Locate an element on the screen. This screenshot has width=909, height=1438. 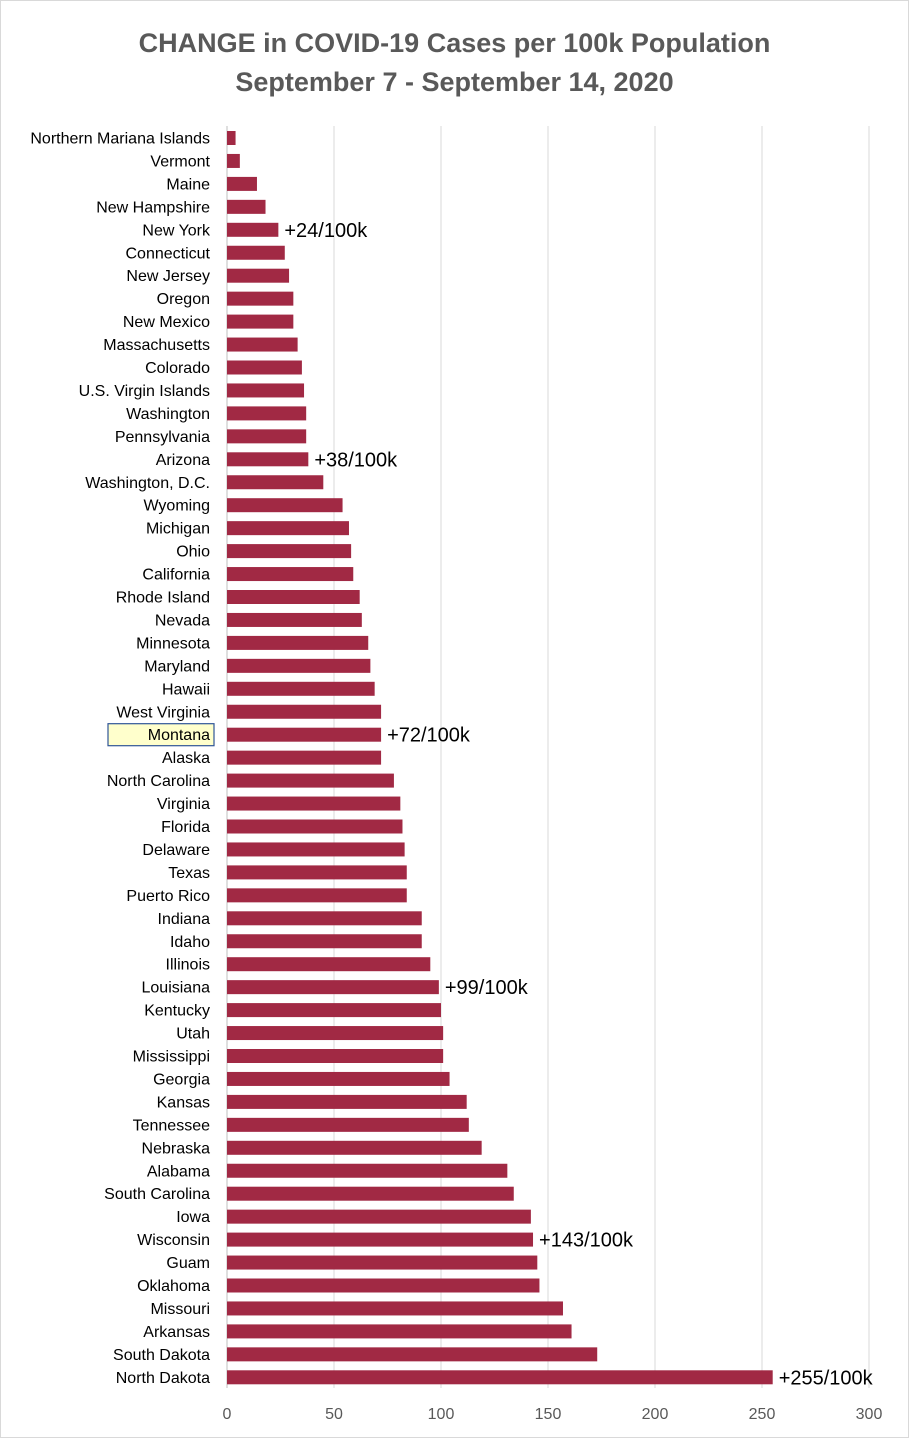
category-label: Oklahoma is located at coordinates (173, 1286).